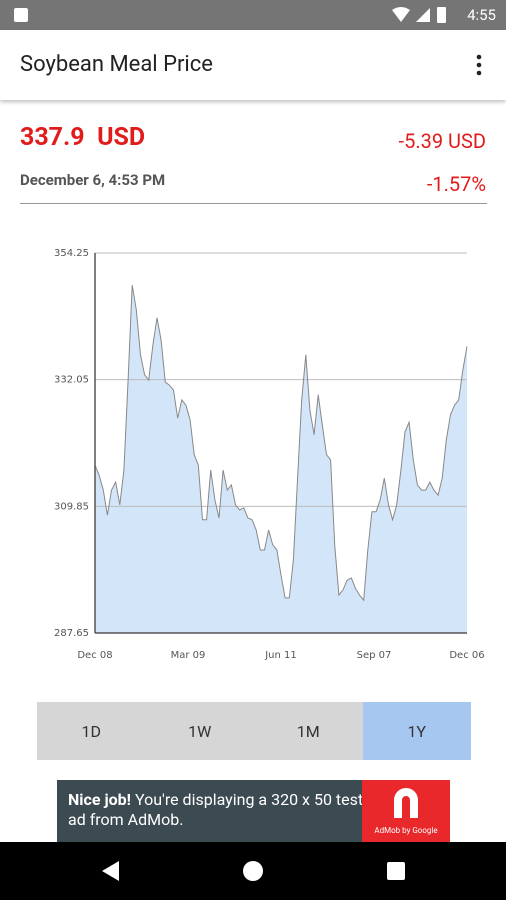  What do you see at coordinates (71, 506) in the screenshot?
I see `y-tick-label: 309.85` at bounding box center [71, 506].